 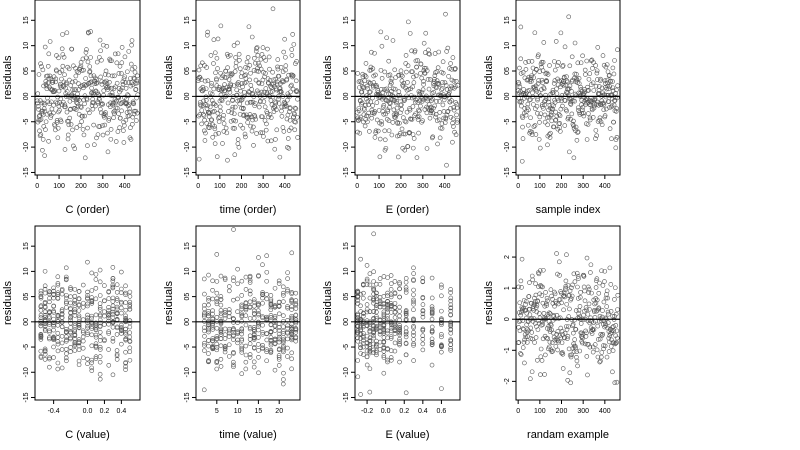 What do you see at coordinates (407, 435) in the screenshot?
I see `x-axis-label: E (value)` at bounding box center [407, 435].